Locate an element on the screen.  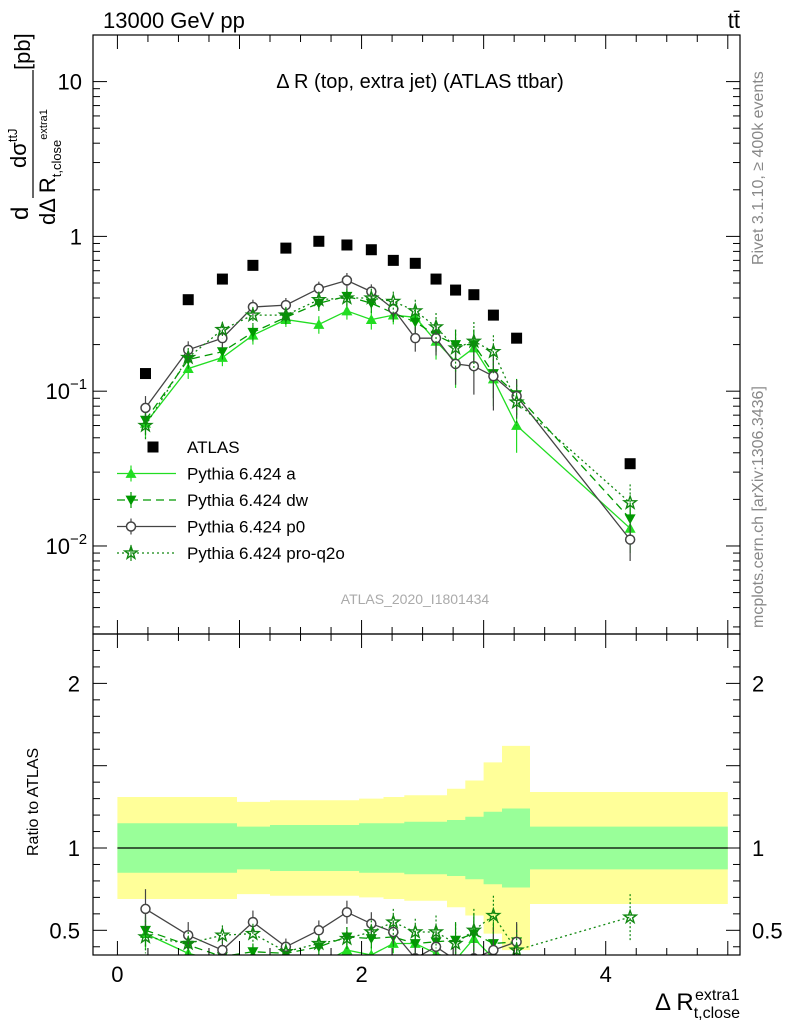
legend-entry: Pythia 6.424 a is located at coordinates (206, 474).